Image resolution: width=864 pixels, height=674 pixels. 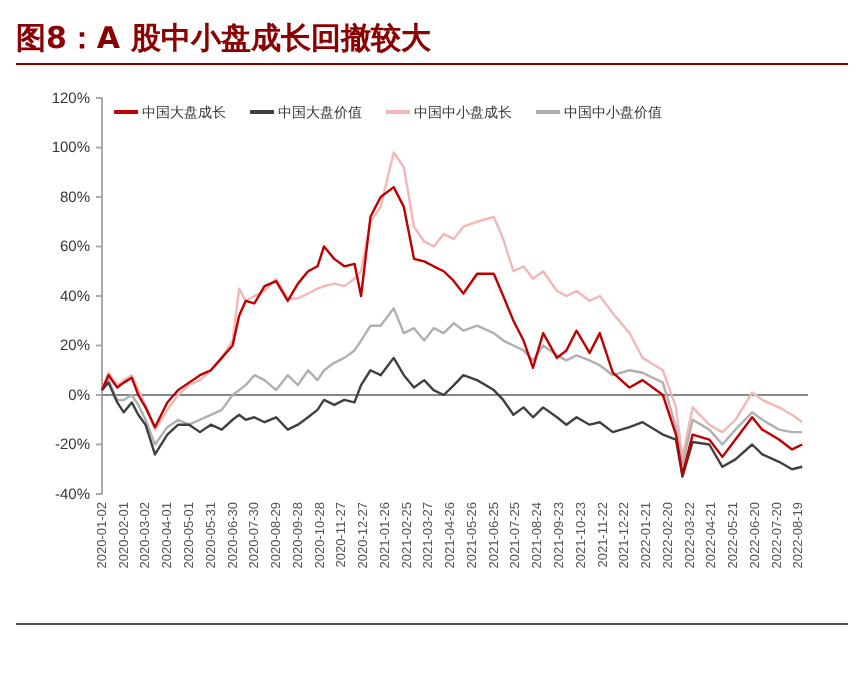 What do you see at coordinates (224, 38) in the screenshot?
I see `chart-title: 图8：A 股中小盘成长回撤较大` at bounding box center [224, 38].